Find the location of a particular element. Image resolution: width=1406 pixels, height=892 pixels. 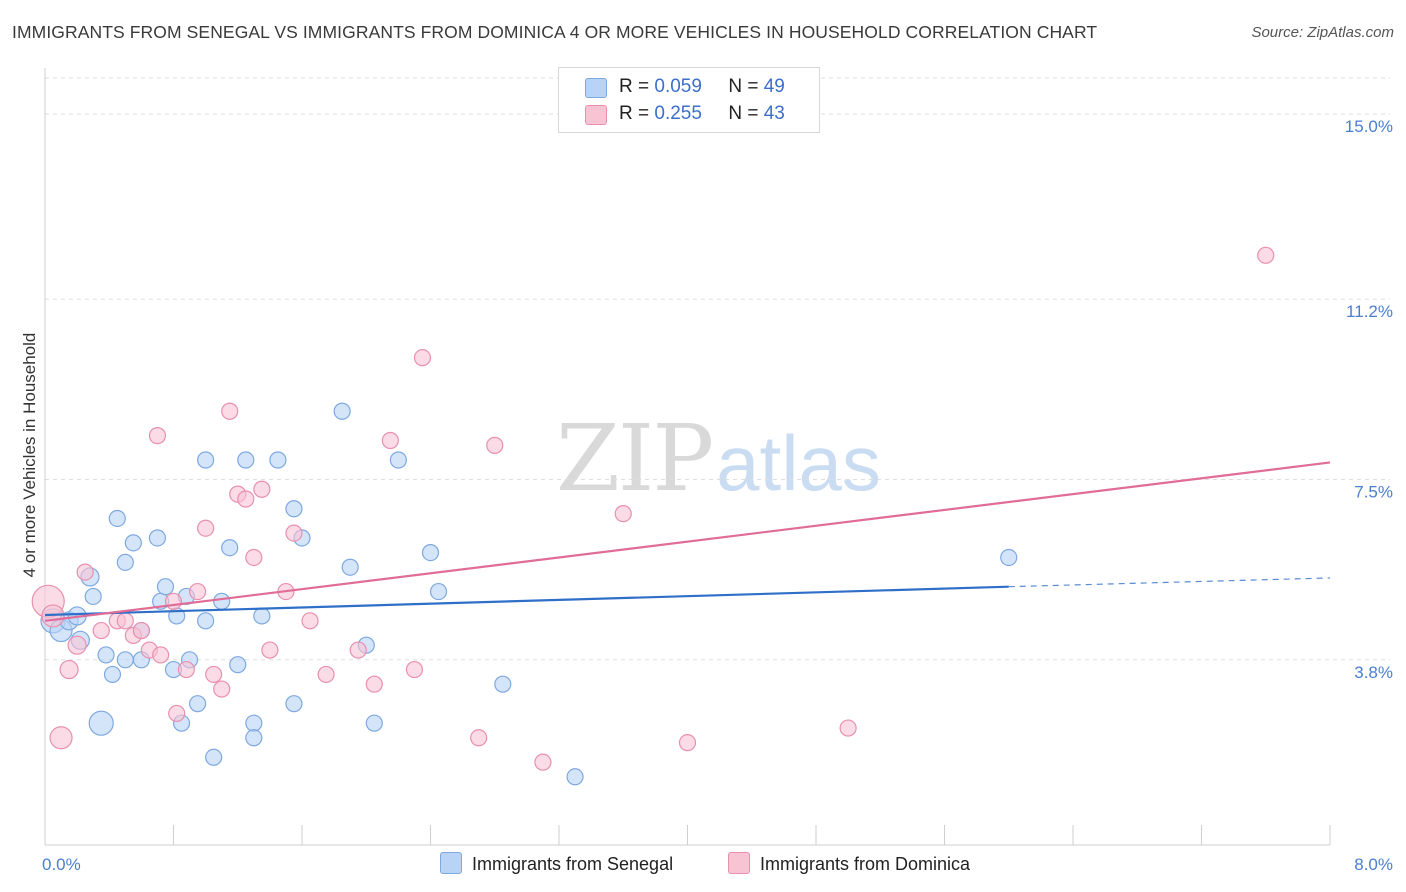

legend-swatch-senegal is located at coordinates (596, 88).